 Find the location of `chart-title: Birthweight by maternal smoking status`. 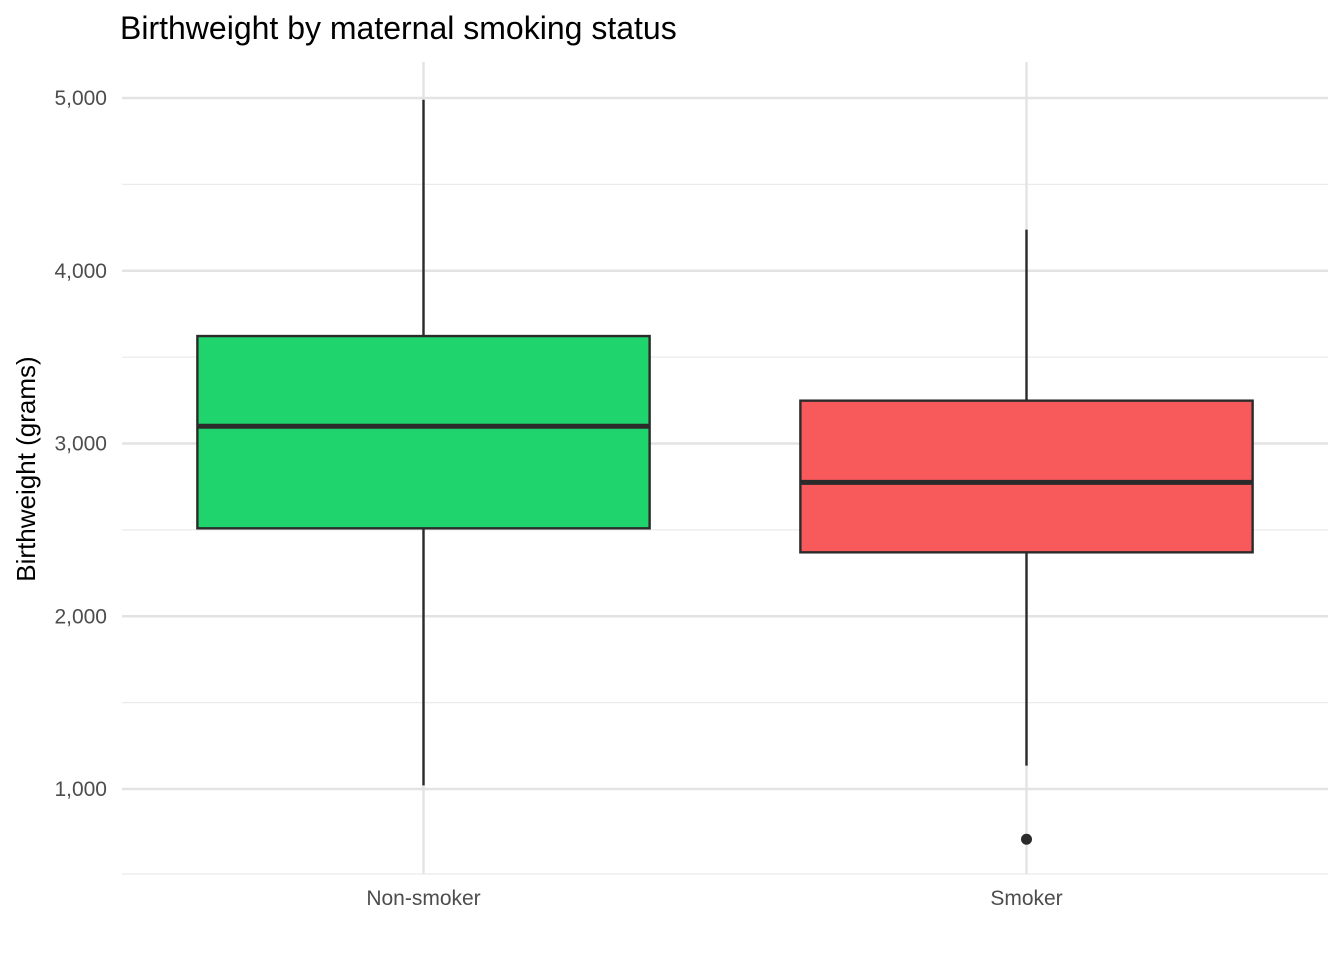

chart-title: Birthweight by maternal smoking status is located at coordinates (398, 28).